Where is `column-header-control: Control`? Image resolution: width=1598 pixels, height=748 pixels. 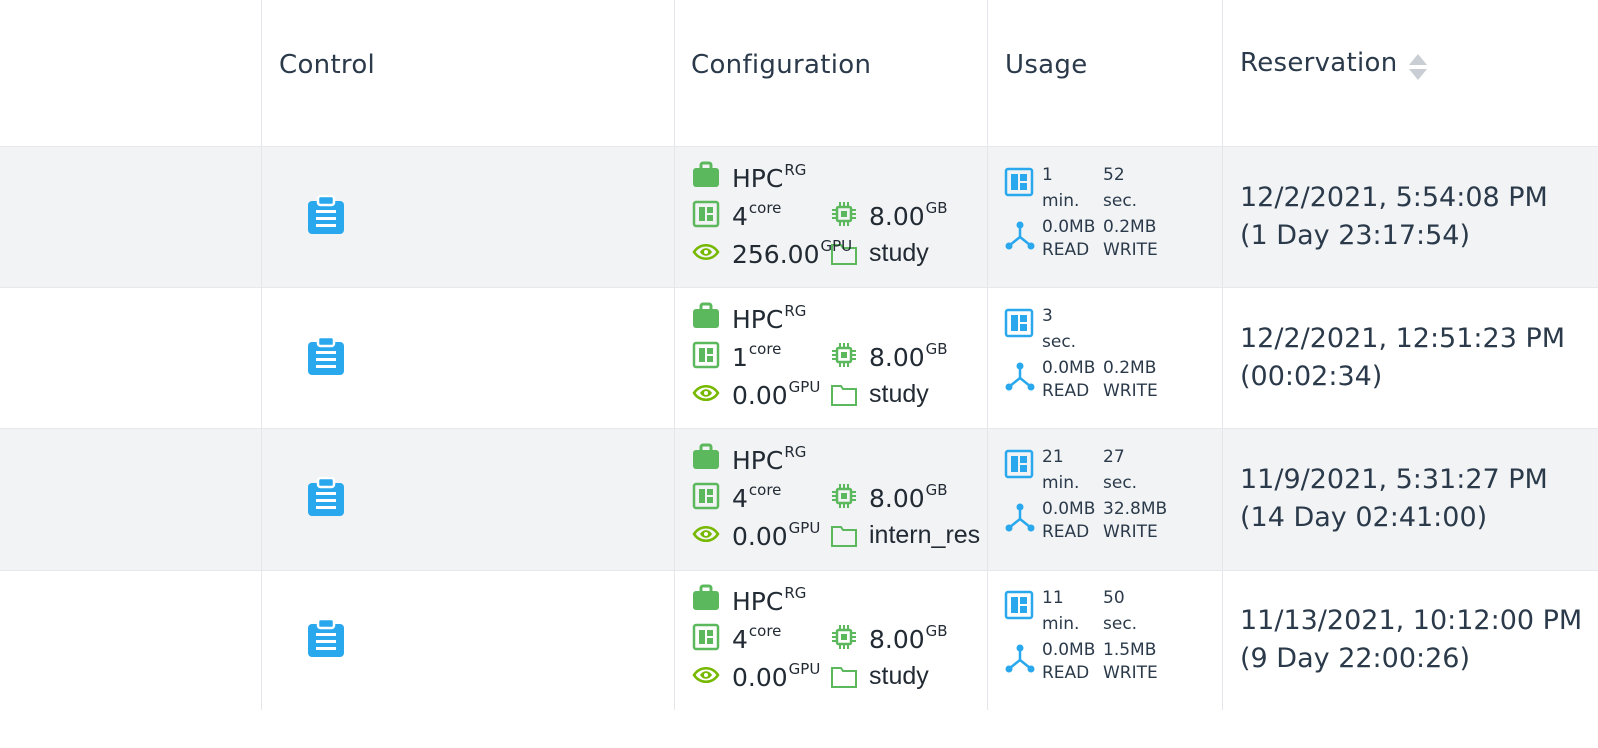
column-header-control: Control is located at coordinates (327, 65).